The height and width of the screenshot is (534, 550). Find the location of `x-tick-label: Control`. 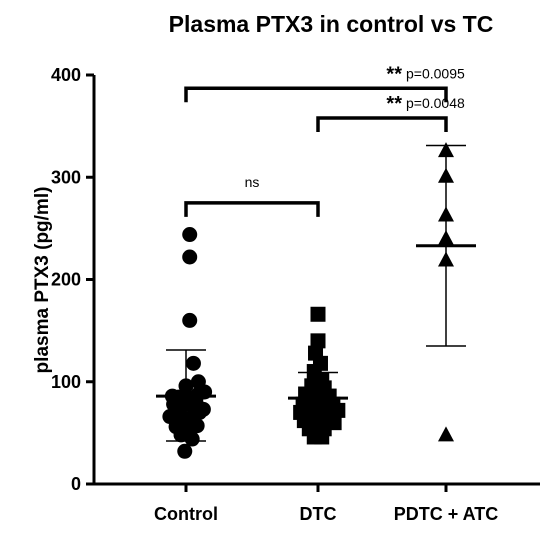

x-tick-label: Control is located at coordinates (186, 514).